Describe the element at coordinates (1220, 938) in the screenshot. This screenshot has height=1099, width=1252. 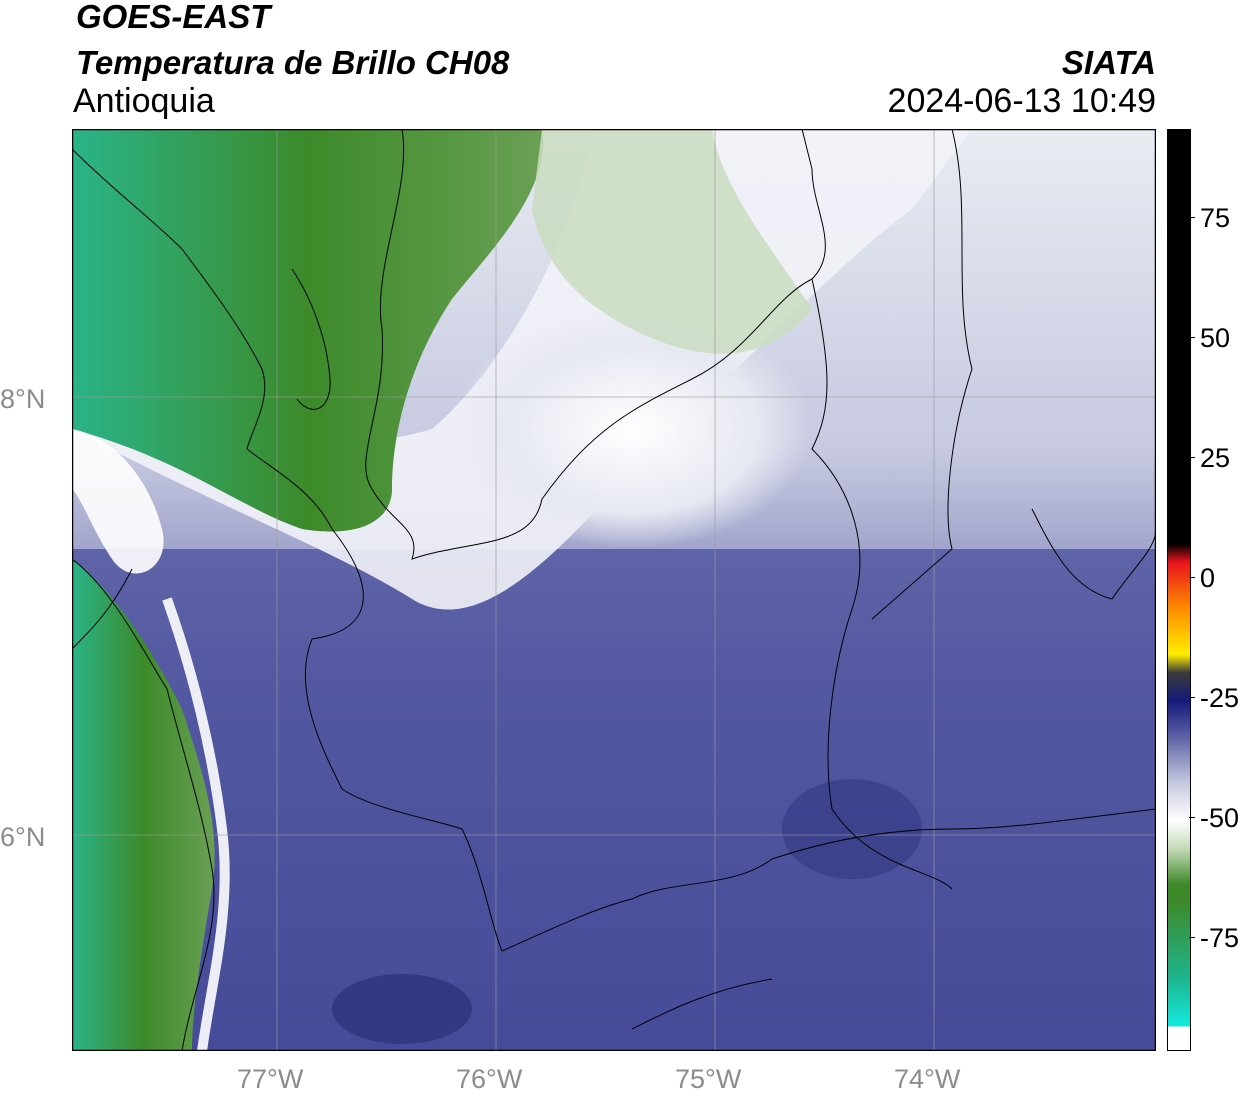
I see `colorbar-label-neg75: -75` at that location.